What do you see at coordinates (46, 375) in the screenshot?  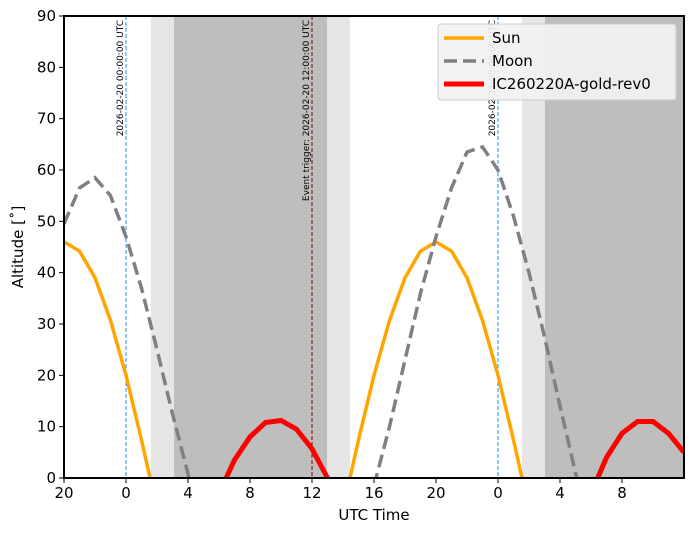 I see `y-tick-label: 20` at bounding box center [46, 375].